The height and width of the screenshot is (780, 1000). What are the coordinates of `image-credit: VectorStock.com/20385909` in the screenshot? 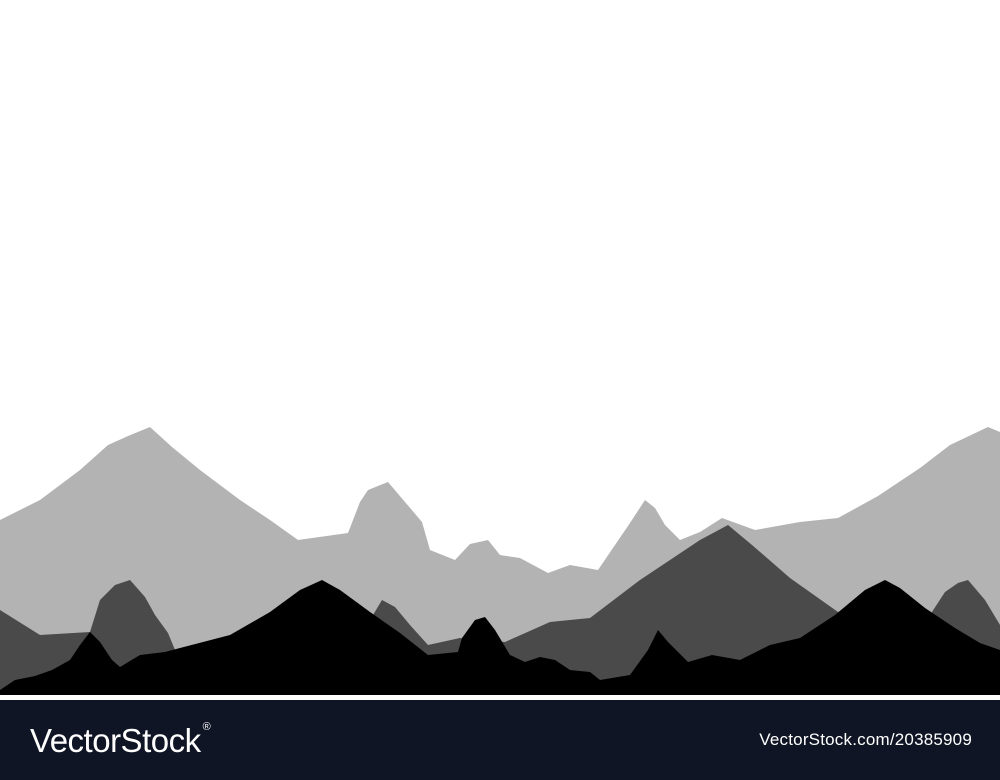 It's located at (865, 739).